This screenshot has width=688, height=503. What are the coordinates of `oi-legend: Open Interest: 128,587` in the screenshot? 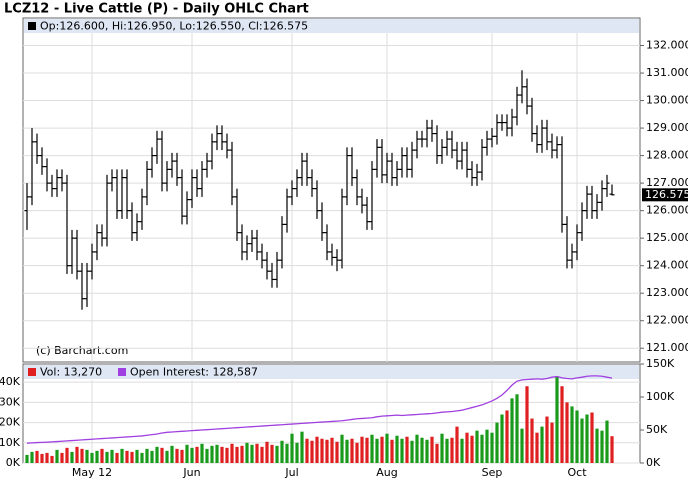 It's located at (194, 372).